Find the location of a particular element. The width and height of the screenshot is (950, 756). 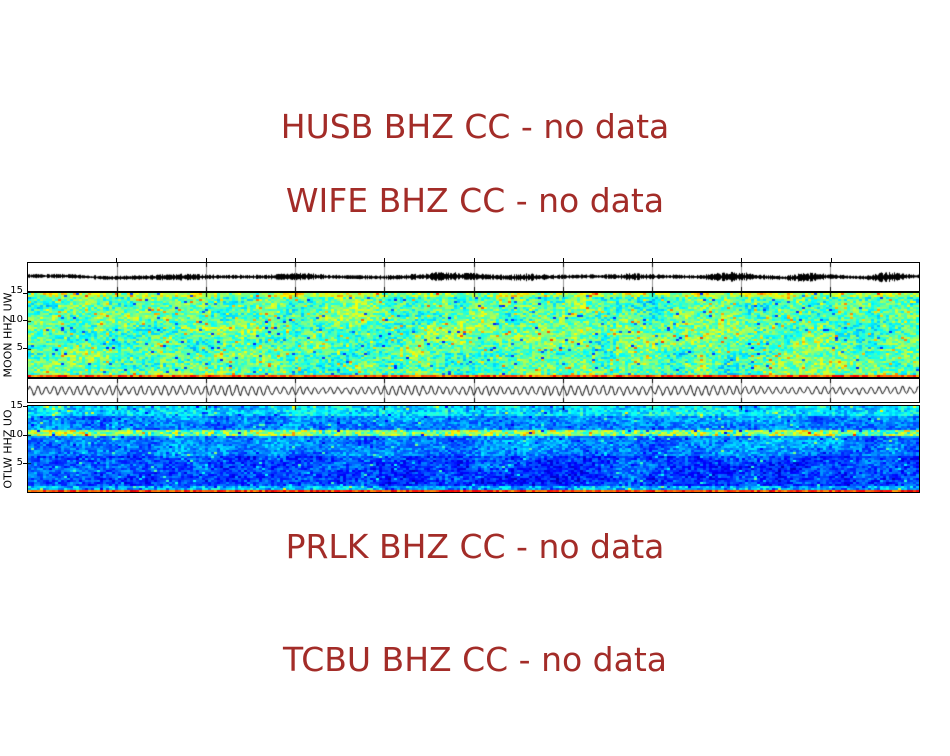

station-axis-label-otlw: OTLW HHZ UO is located at coordinates (8, 449).